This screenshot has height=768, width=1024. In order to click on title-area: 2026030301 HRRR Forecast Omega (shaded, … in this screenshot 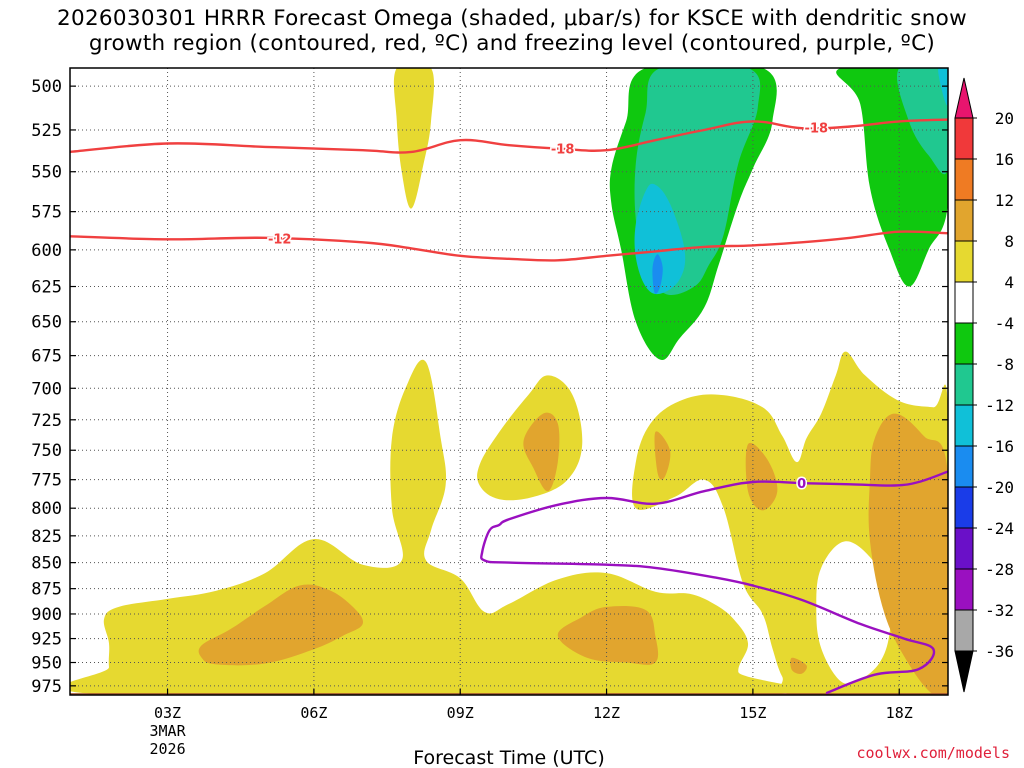, I will do `click(512, 31)`.